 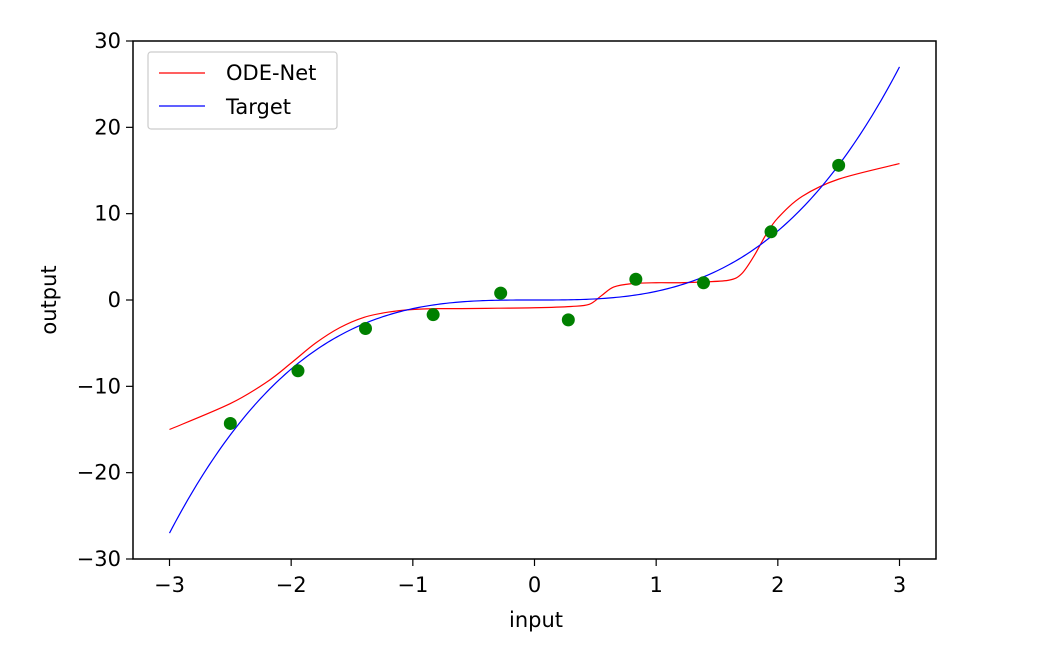 I want to click on x-tick-label: 0, so click(x=534, y=585).